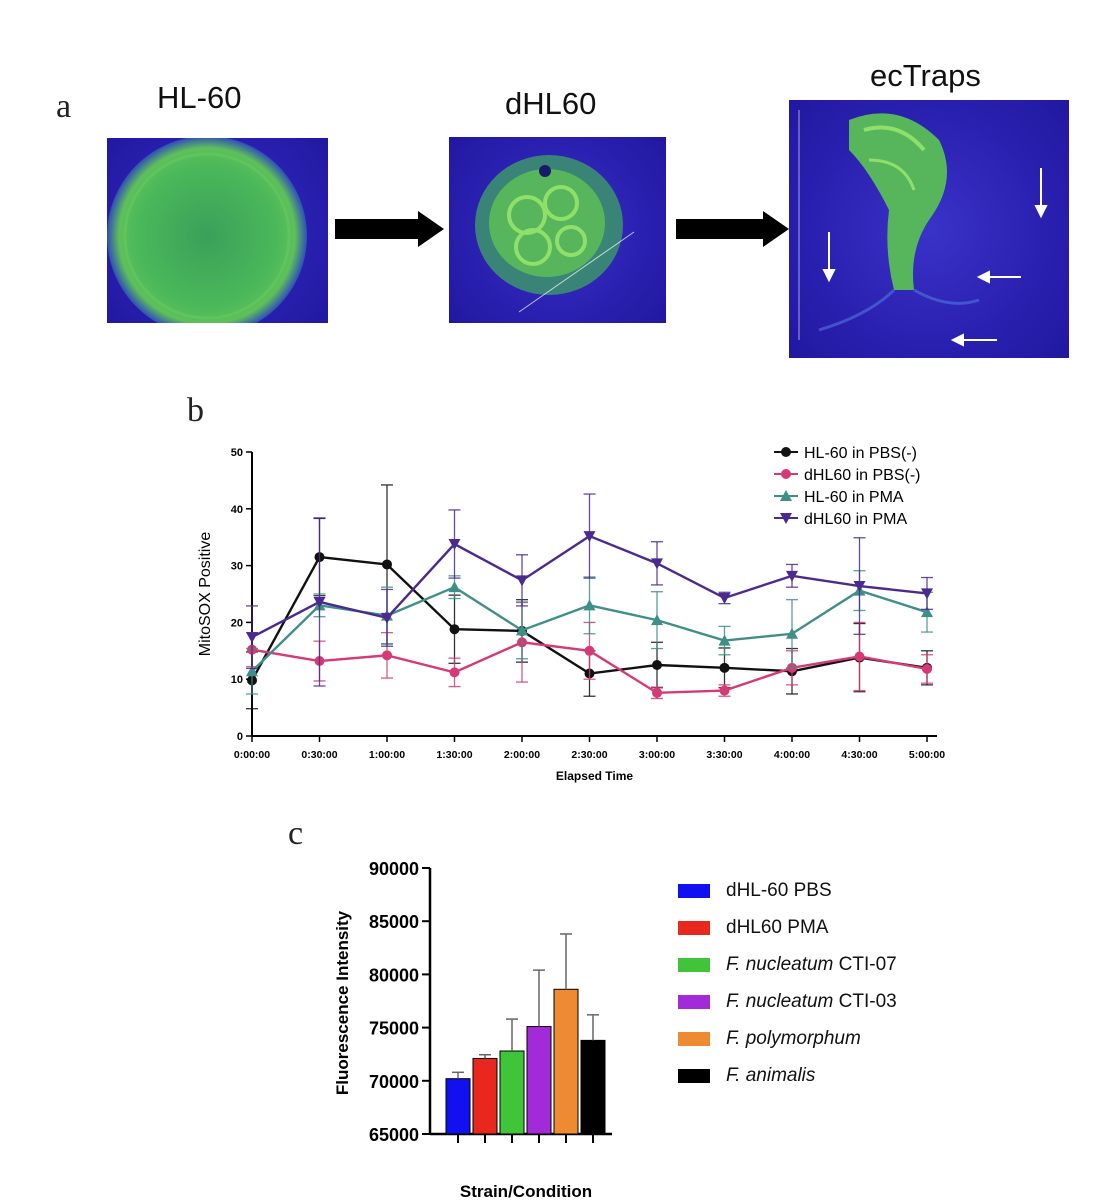 This screenshot has height=1200, width=1115. Describe the element at coordinates (780, 1001) in the screenshot. I see `legend-label-italic: F. nucleatum` at that location.